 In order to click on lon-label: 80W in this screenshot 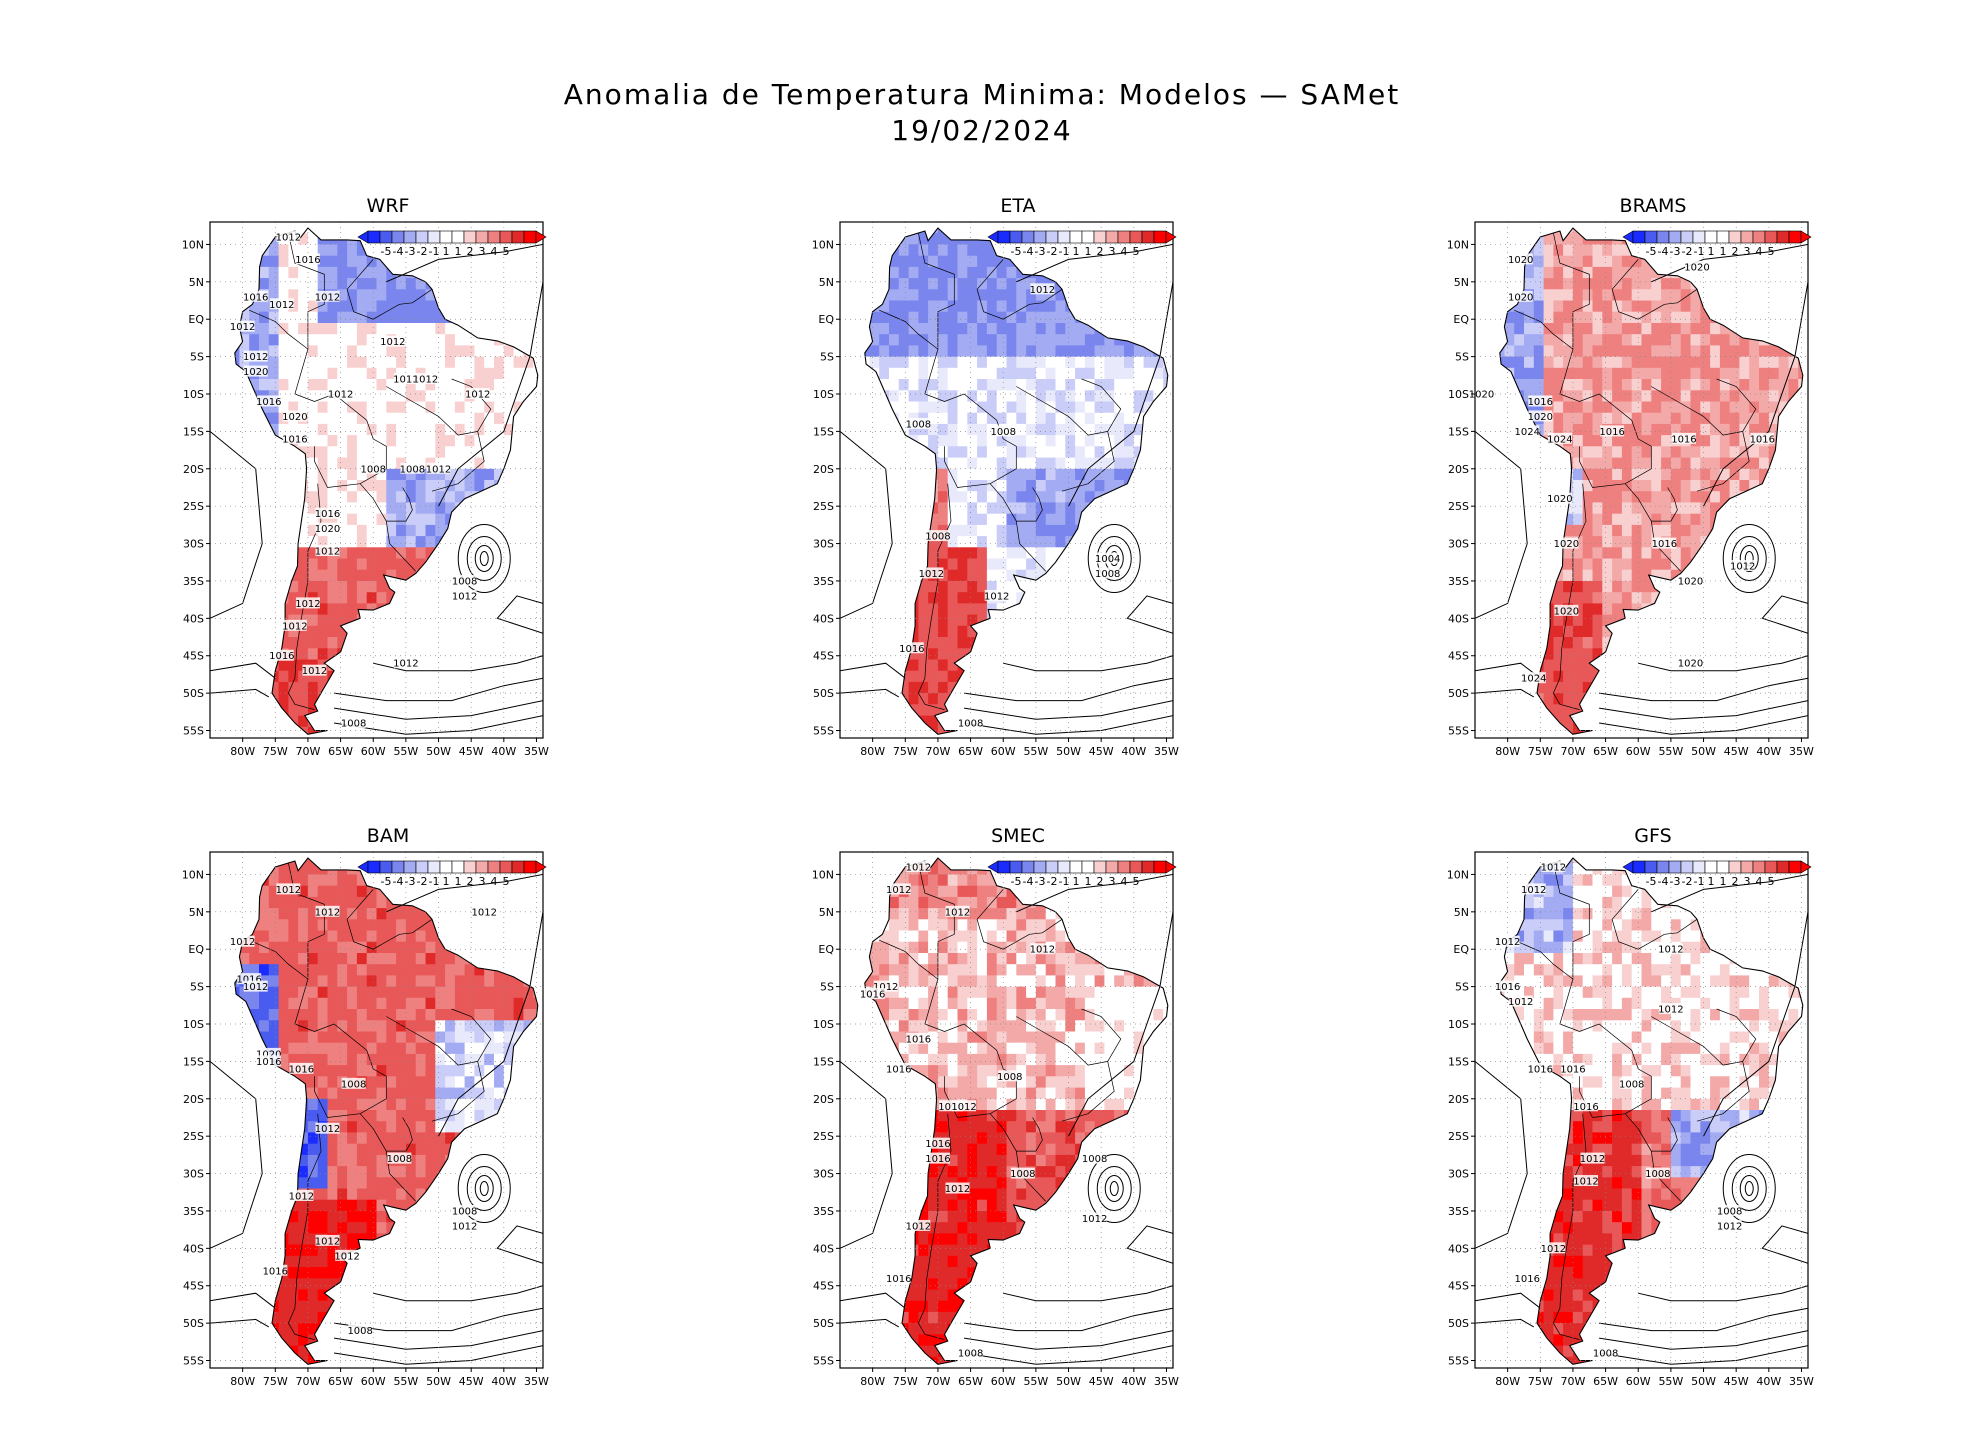, I will do `click(872, 751)`.